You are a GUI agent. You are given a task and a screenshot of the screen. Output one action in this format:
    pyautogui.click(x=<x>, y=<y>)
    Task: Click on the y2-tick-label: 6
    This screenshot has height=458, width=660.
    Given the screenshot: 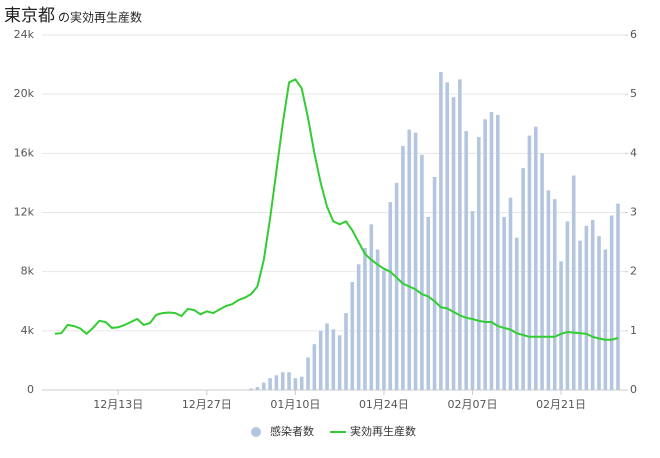 What is the action you would take?
    pyautogui.click(x=633, y=34)
    